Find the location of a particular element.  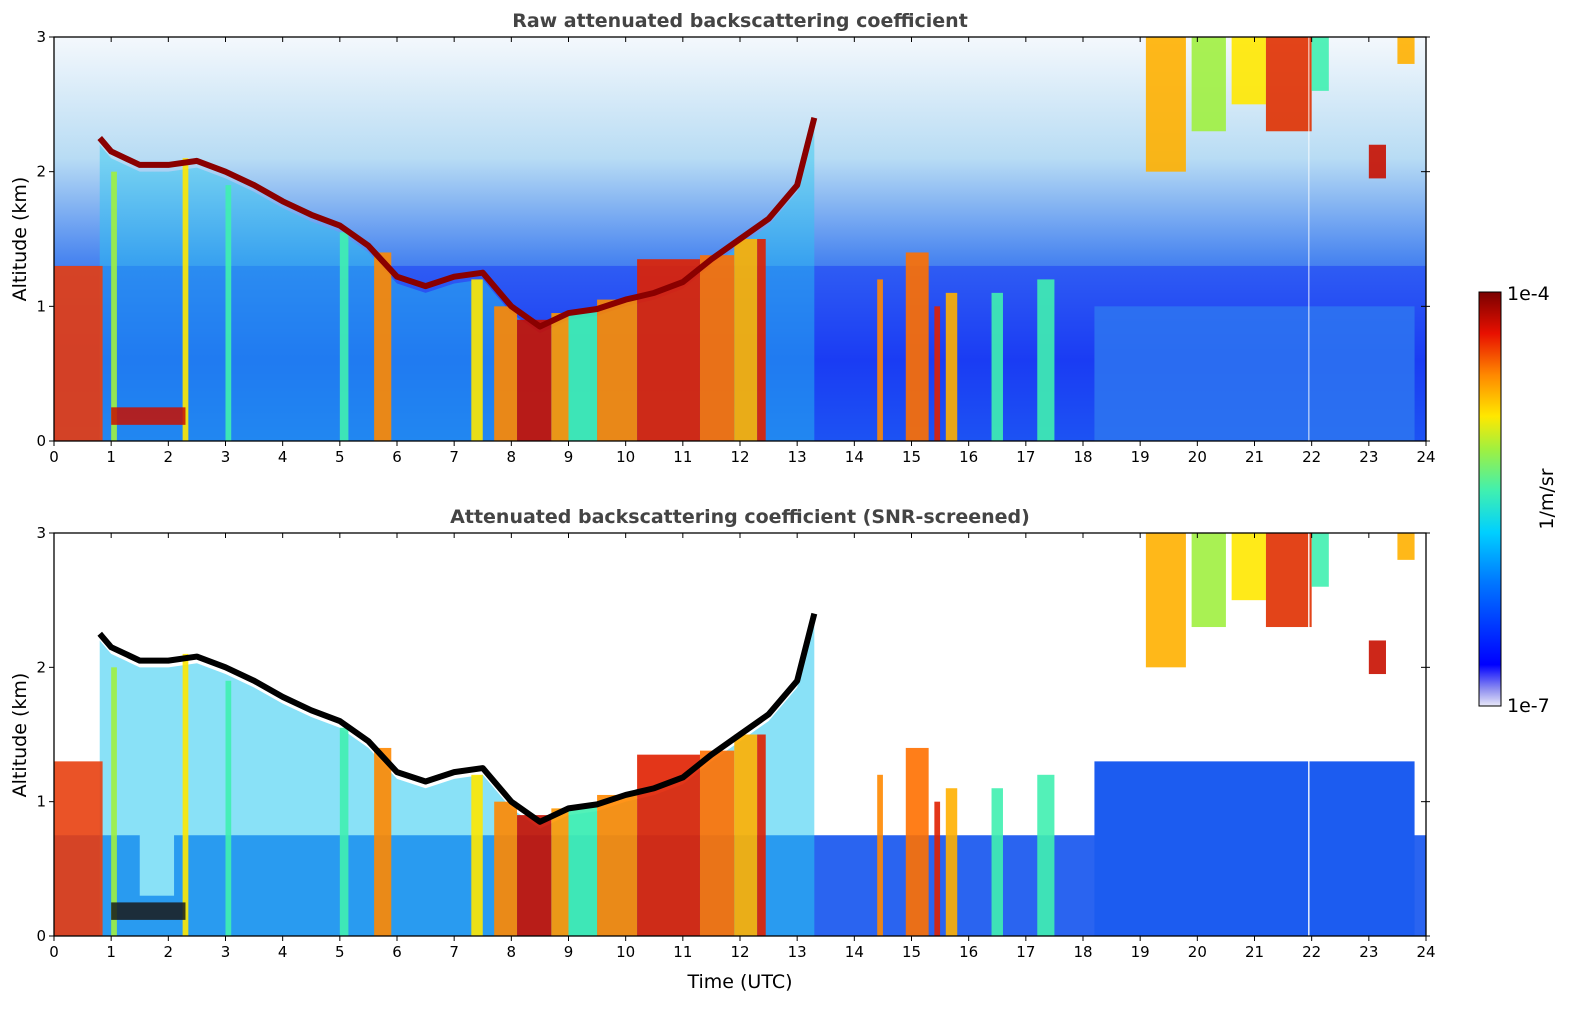

x-tick-label: 21 is located at coordinates (1254, 457).